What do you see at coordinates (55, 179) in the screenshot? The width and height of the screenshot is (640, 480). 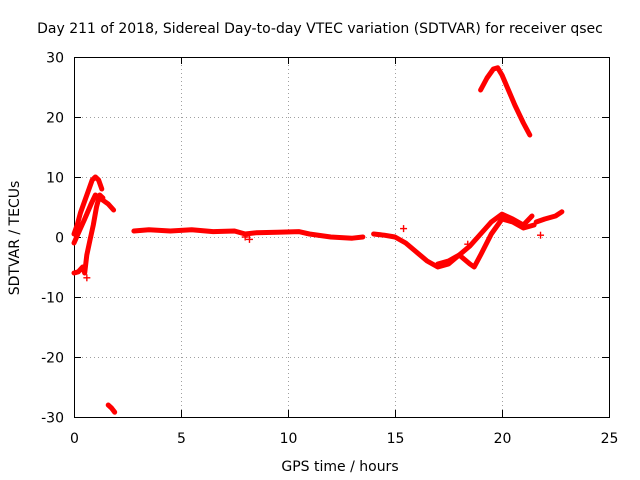 I see `y-tick-label: 10` at bounding box center [55, 179].